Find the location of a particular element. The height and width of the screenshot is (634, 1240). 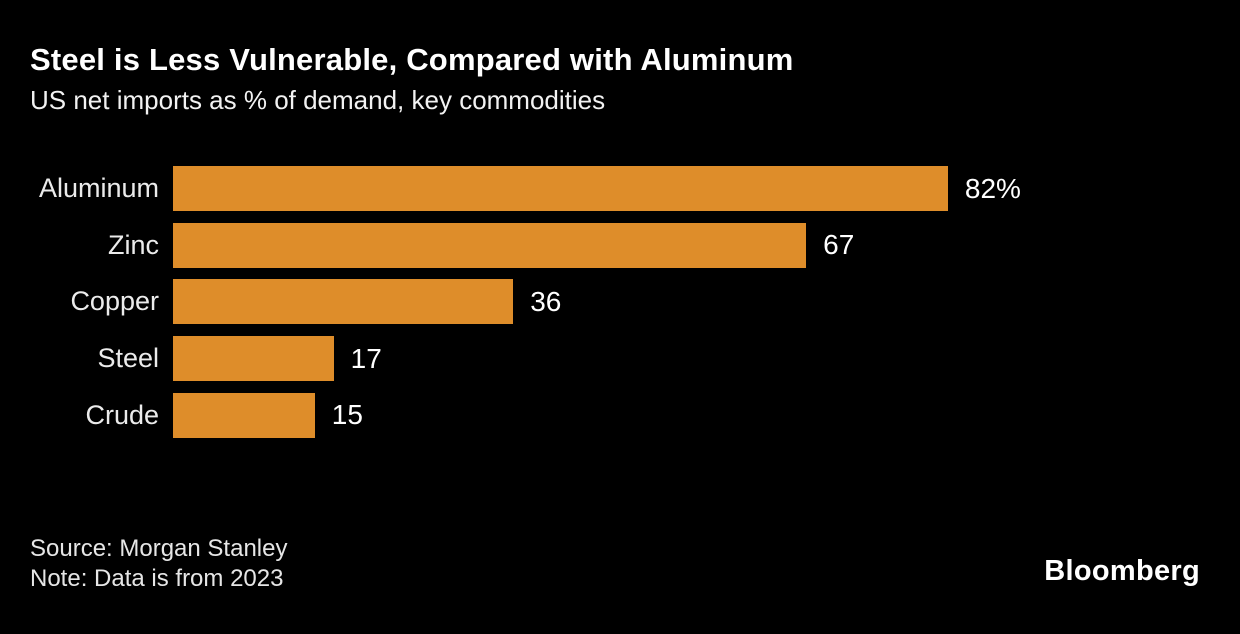

bar-row: Copper 36 is located at coordinates (620, 302).